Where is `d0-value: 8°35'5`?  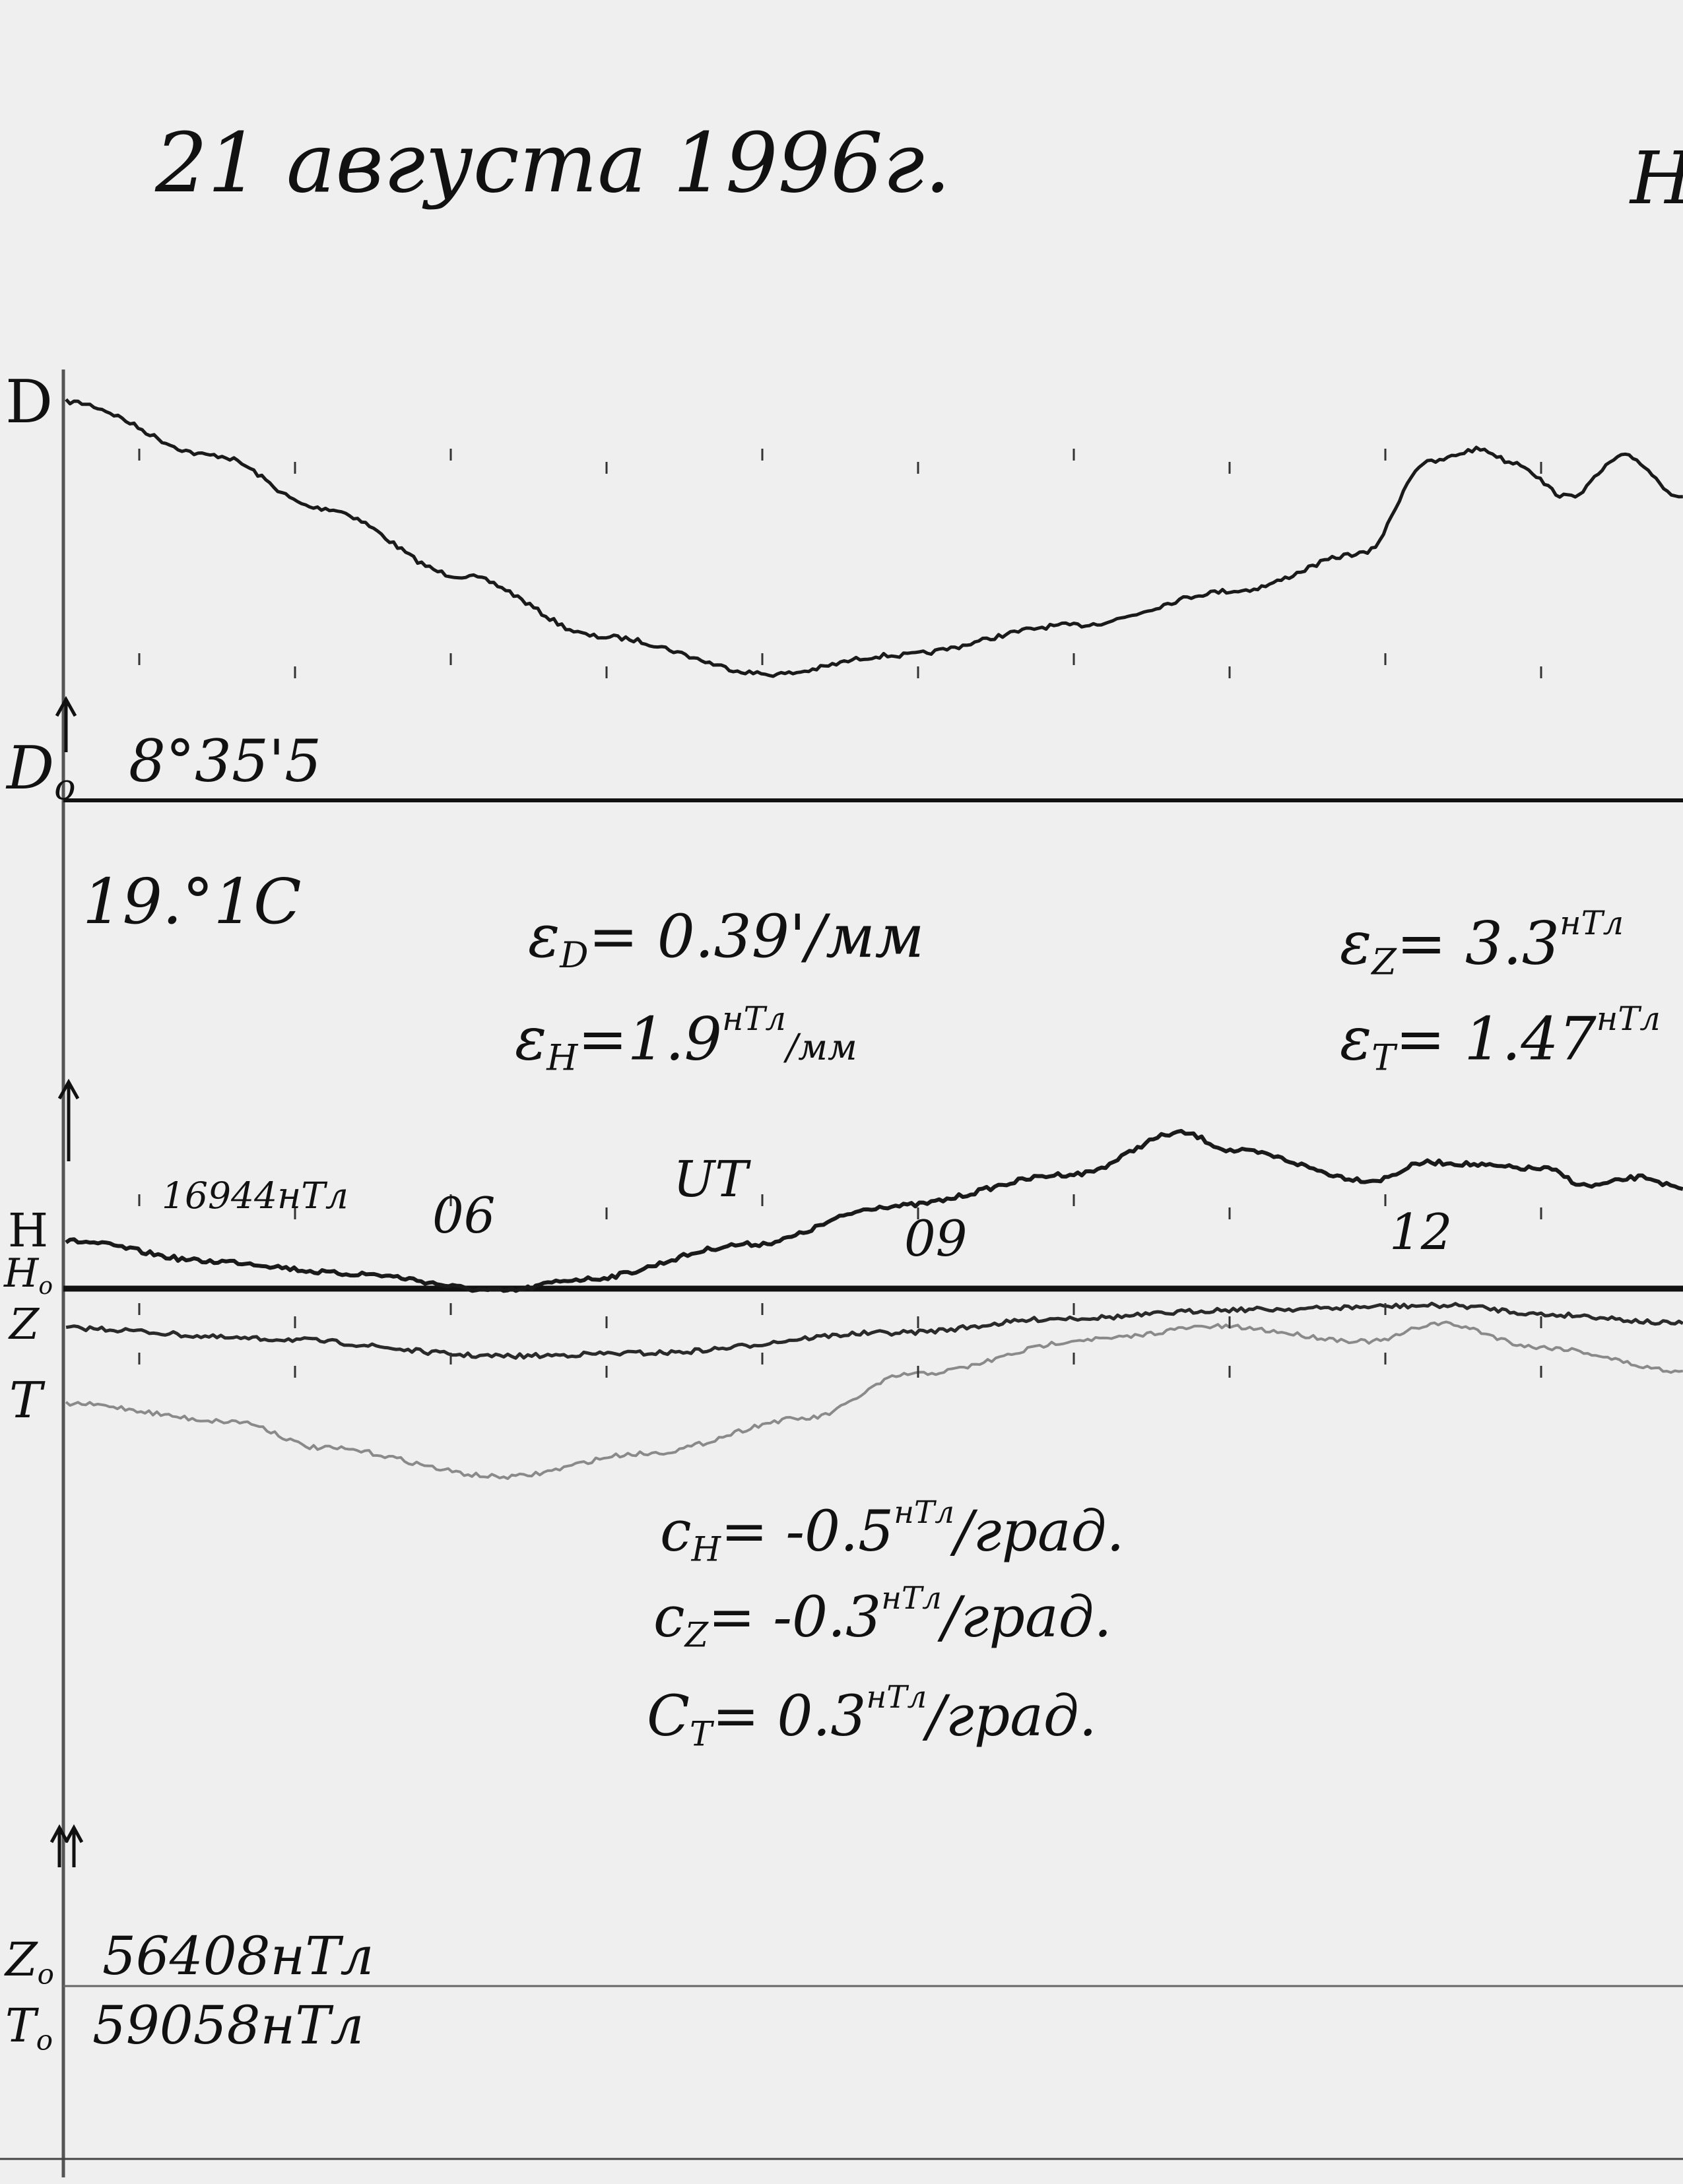 d0-value: 8°35'5 is located at coordinates (226, 761).